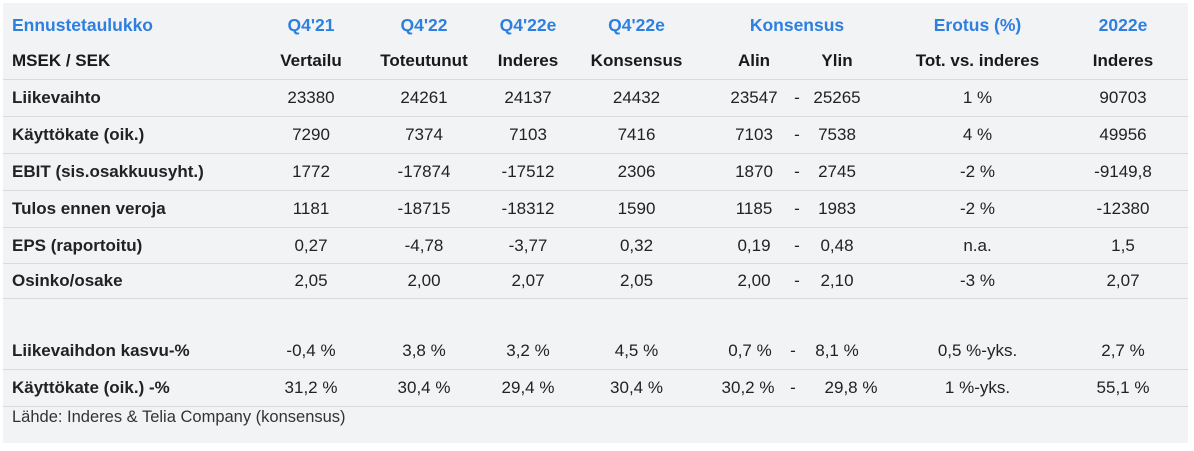 The image size is (1194, 451). Describe the element at coordinates (56, 97) in the screenshot. I see `row-label: Liikevaihto` at that location.